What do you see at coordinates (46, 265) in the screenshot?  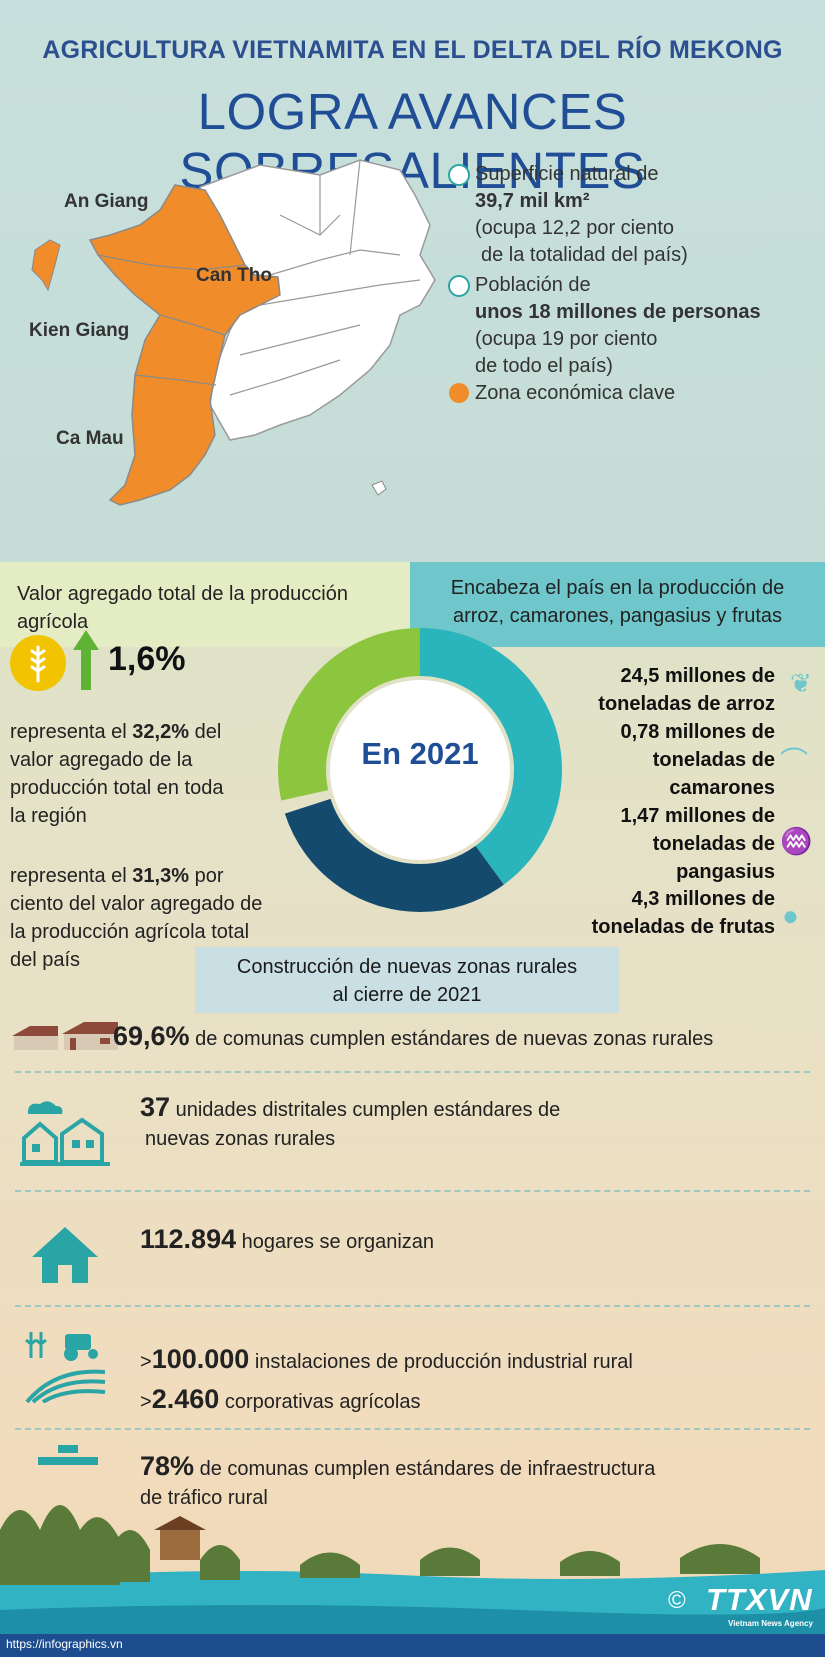 I see `map-island` at bounding box center [46, 265].